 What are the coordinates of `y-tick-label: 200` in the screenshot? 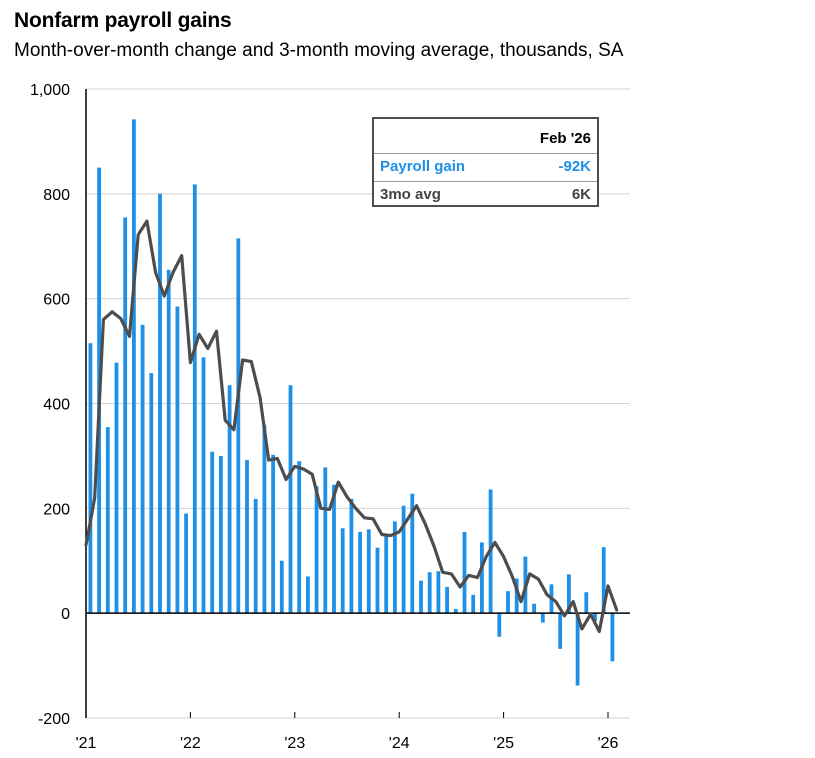 It's located at (56, 509).